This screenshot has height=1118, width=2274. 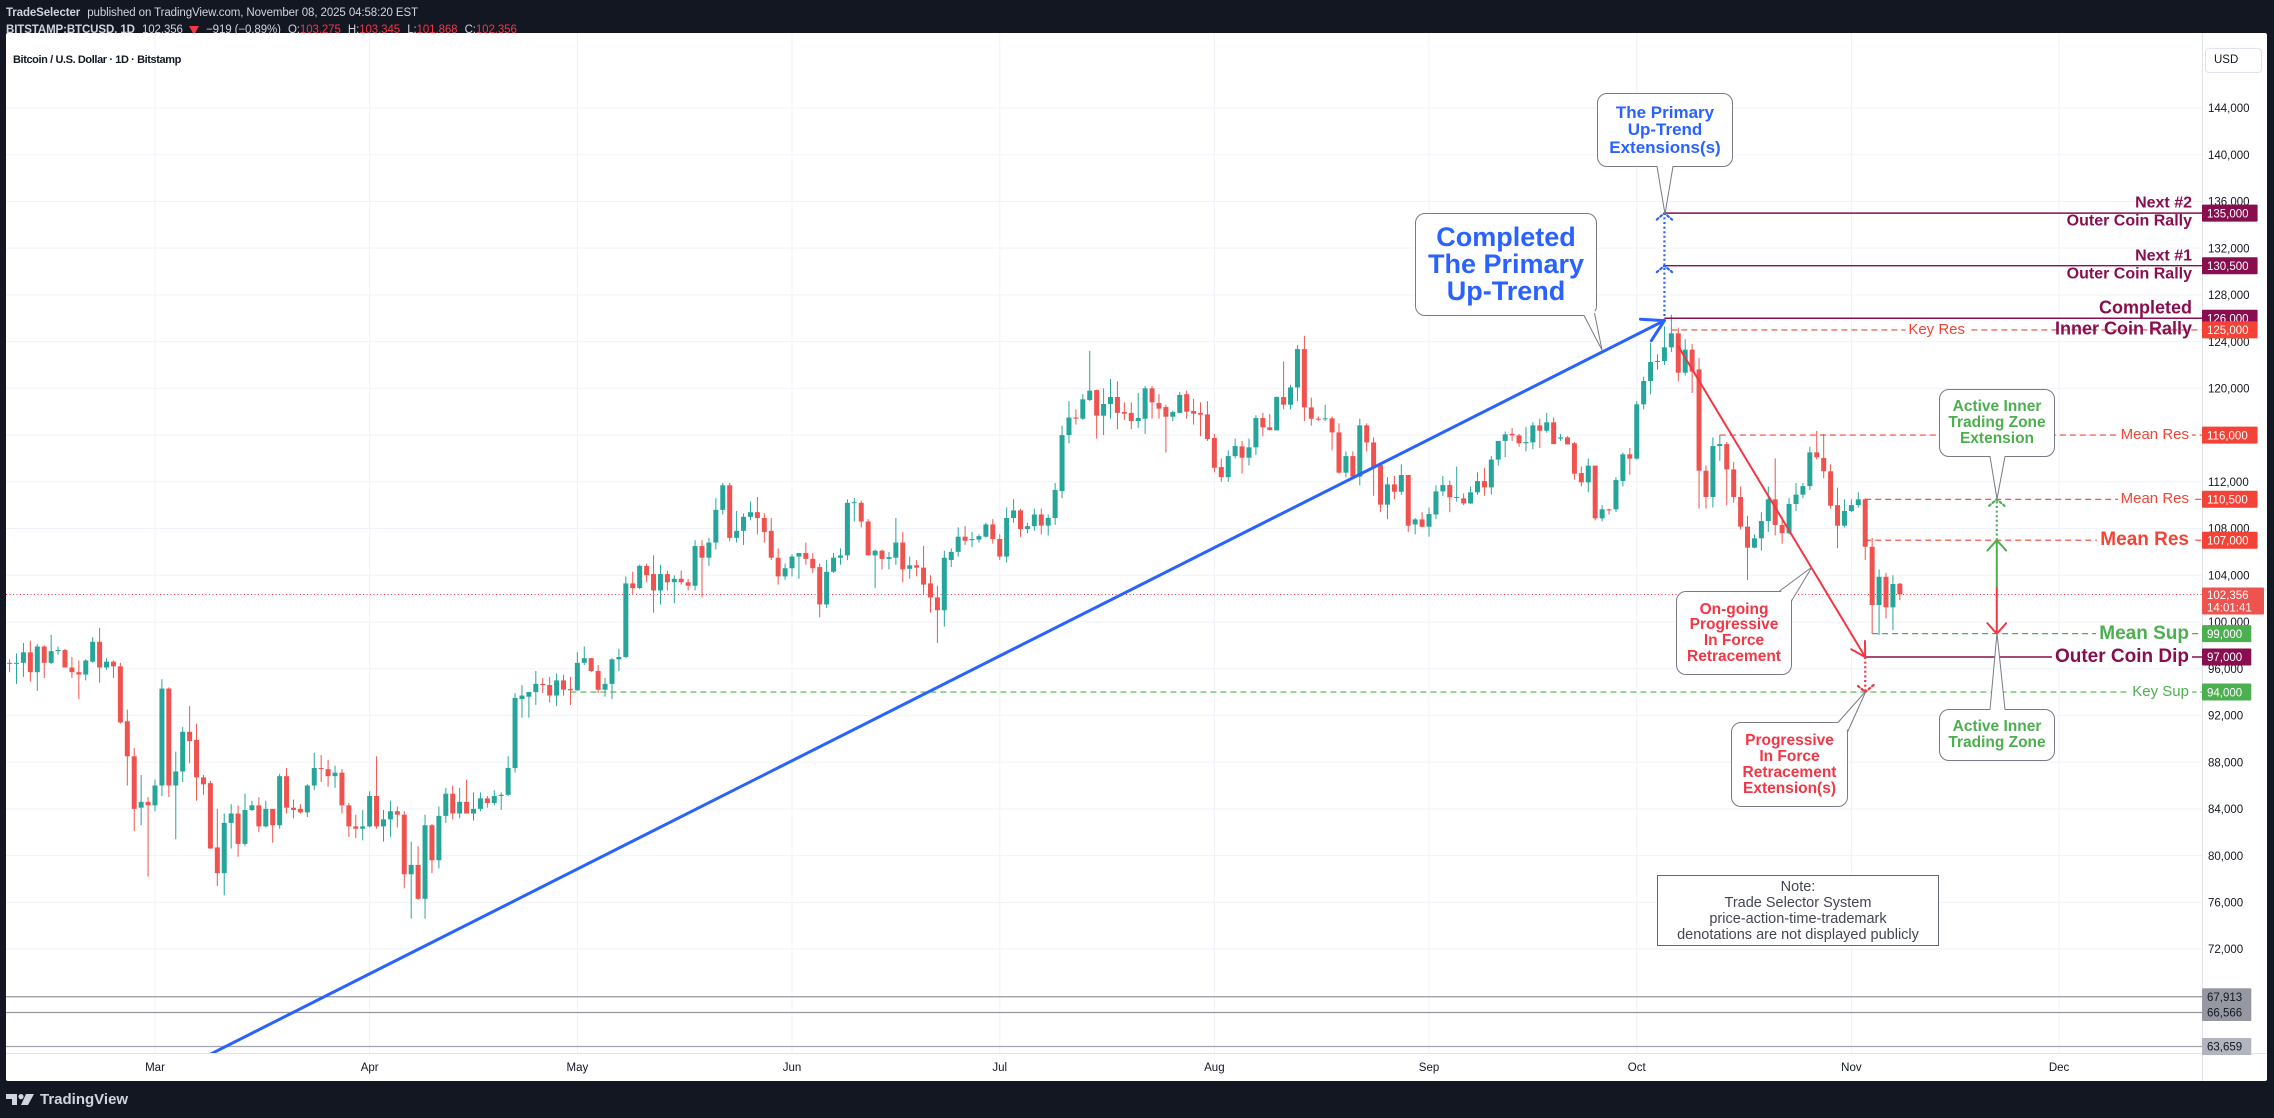 I want to click on price-axis-tick: 132,000, so click(x=2229, y=249).